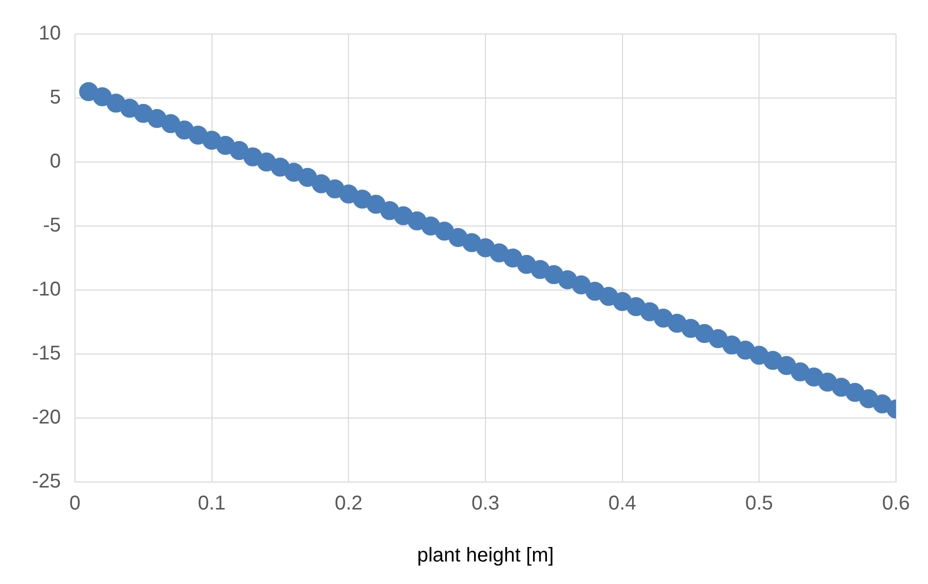  What do you see at coordinates (759, 503) in the screenshot?
I see `x-tick-label: 0.5` at bounding box center [759, 503].